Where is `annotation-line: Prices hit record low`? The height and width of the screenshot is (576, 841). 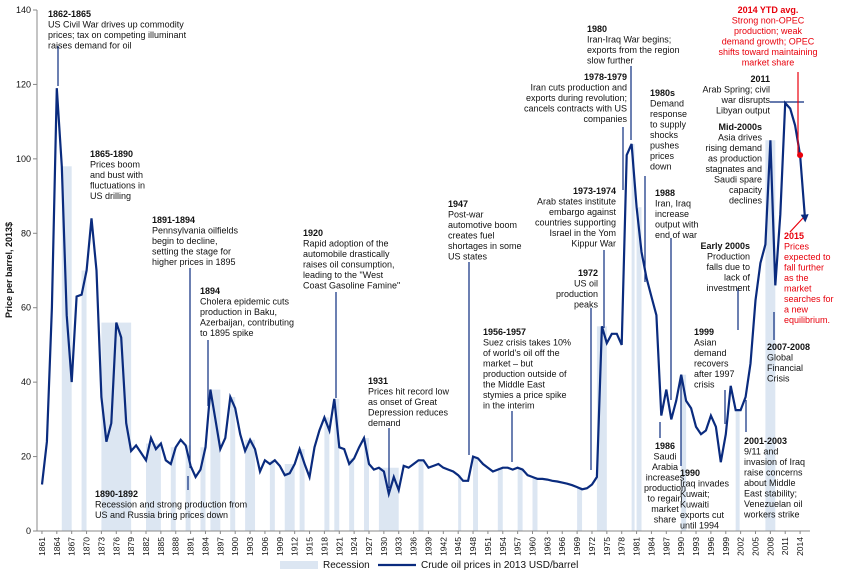
annotation-line: Prices hit record low is located at coordinates (409, 392).